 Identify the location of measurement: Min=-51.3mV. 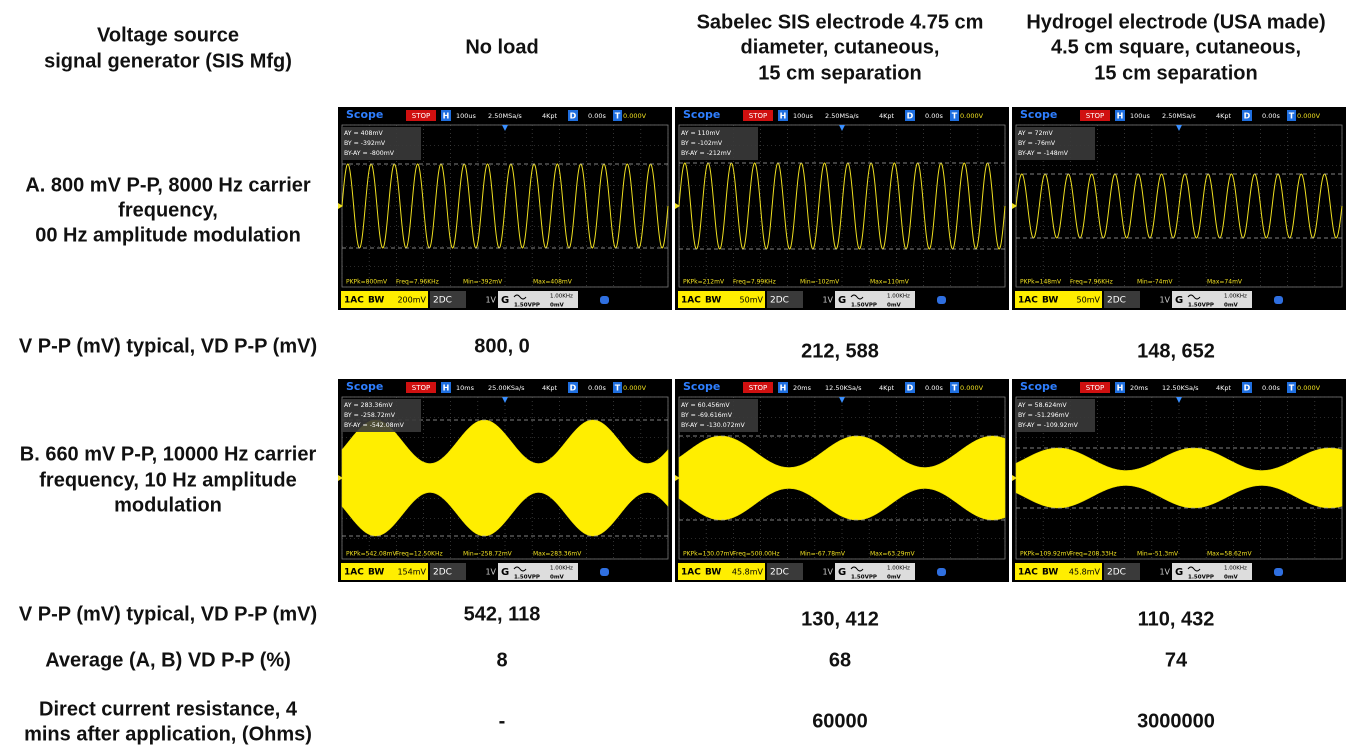
(1158, 554).